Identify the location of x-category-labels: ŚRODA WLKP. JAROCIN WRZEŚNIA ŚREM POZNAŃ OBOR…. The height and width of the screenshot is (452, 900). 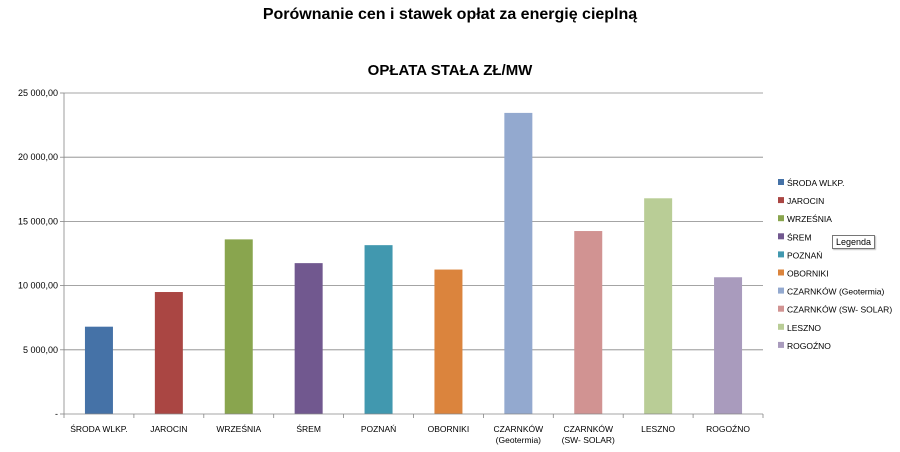
(410, 434).